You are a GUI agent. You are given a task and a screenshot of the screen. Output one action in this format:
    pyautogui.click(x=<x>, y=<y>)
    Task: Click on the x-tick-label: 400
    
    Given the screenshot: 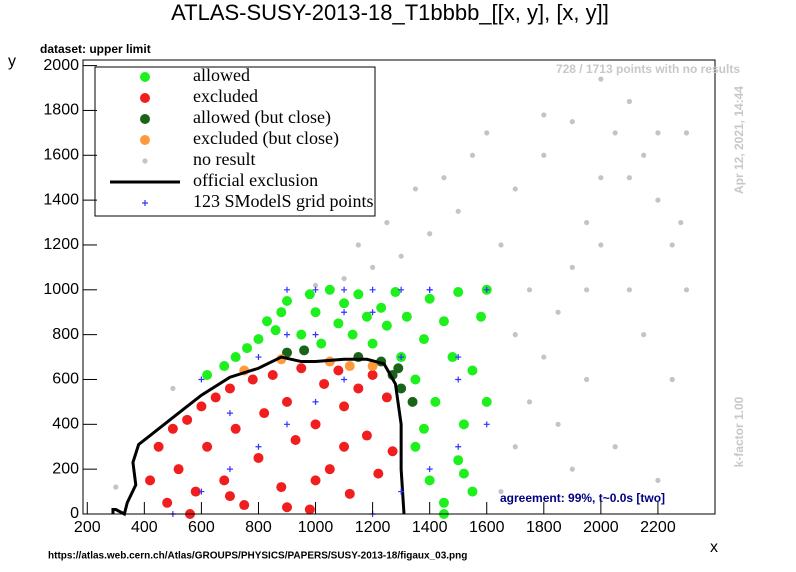 What is the action you would take?
    pyautogui.click(x=144, y=527)
    